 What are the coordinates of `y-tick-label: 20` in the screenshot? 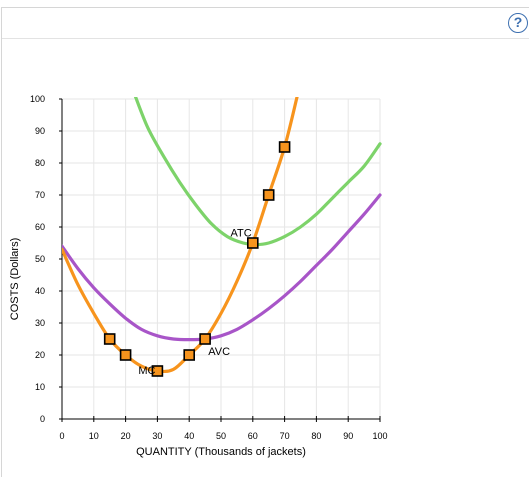 It's located at (40, 355).